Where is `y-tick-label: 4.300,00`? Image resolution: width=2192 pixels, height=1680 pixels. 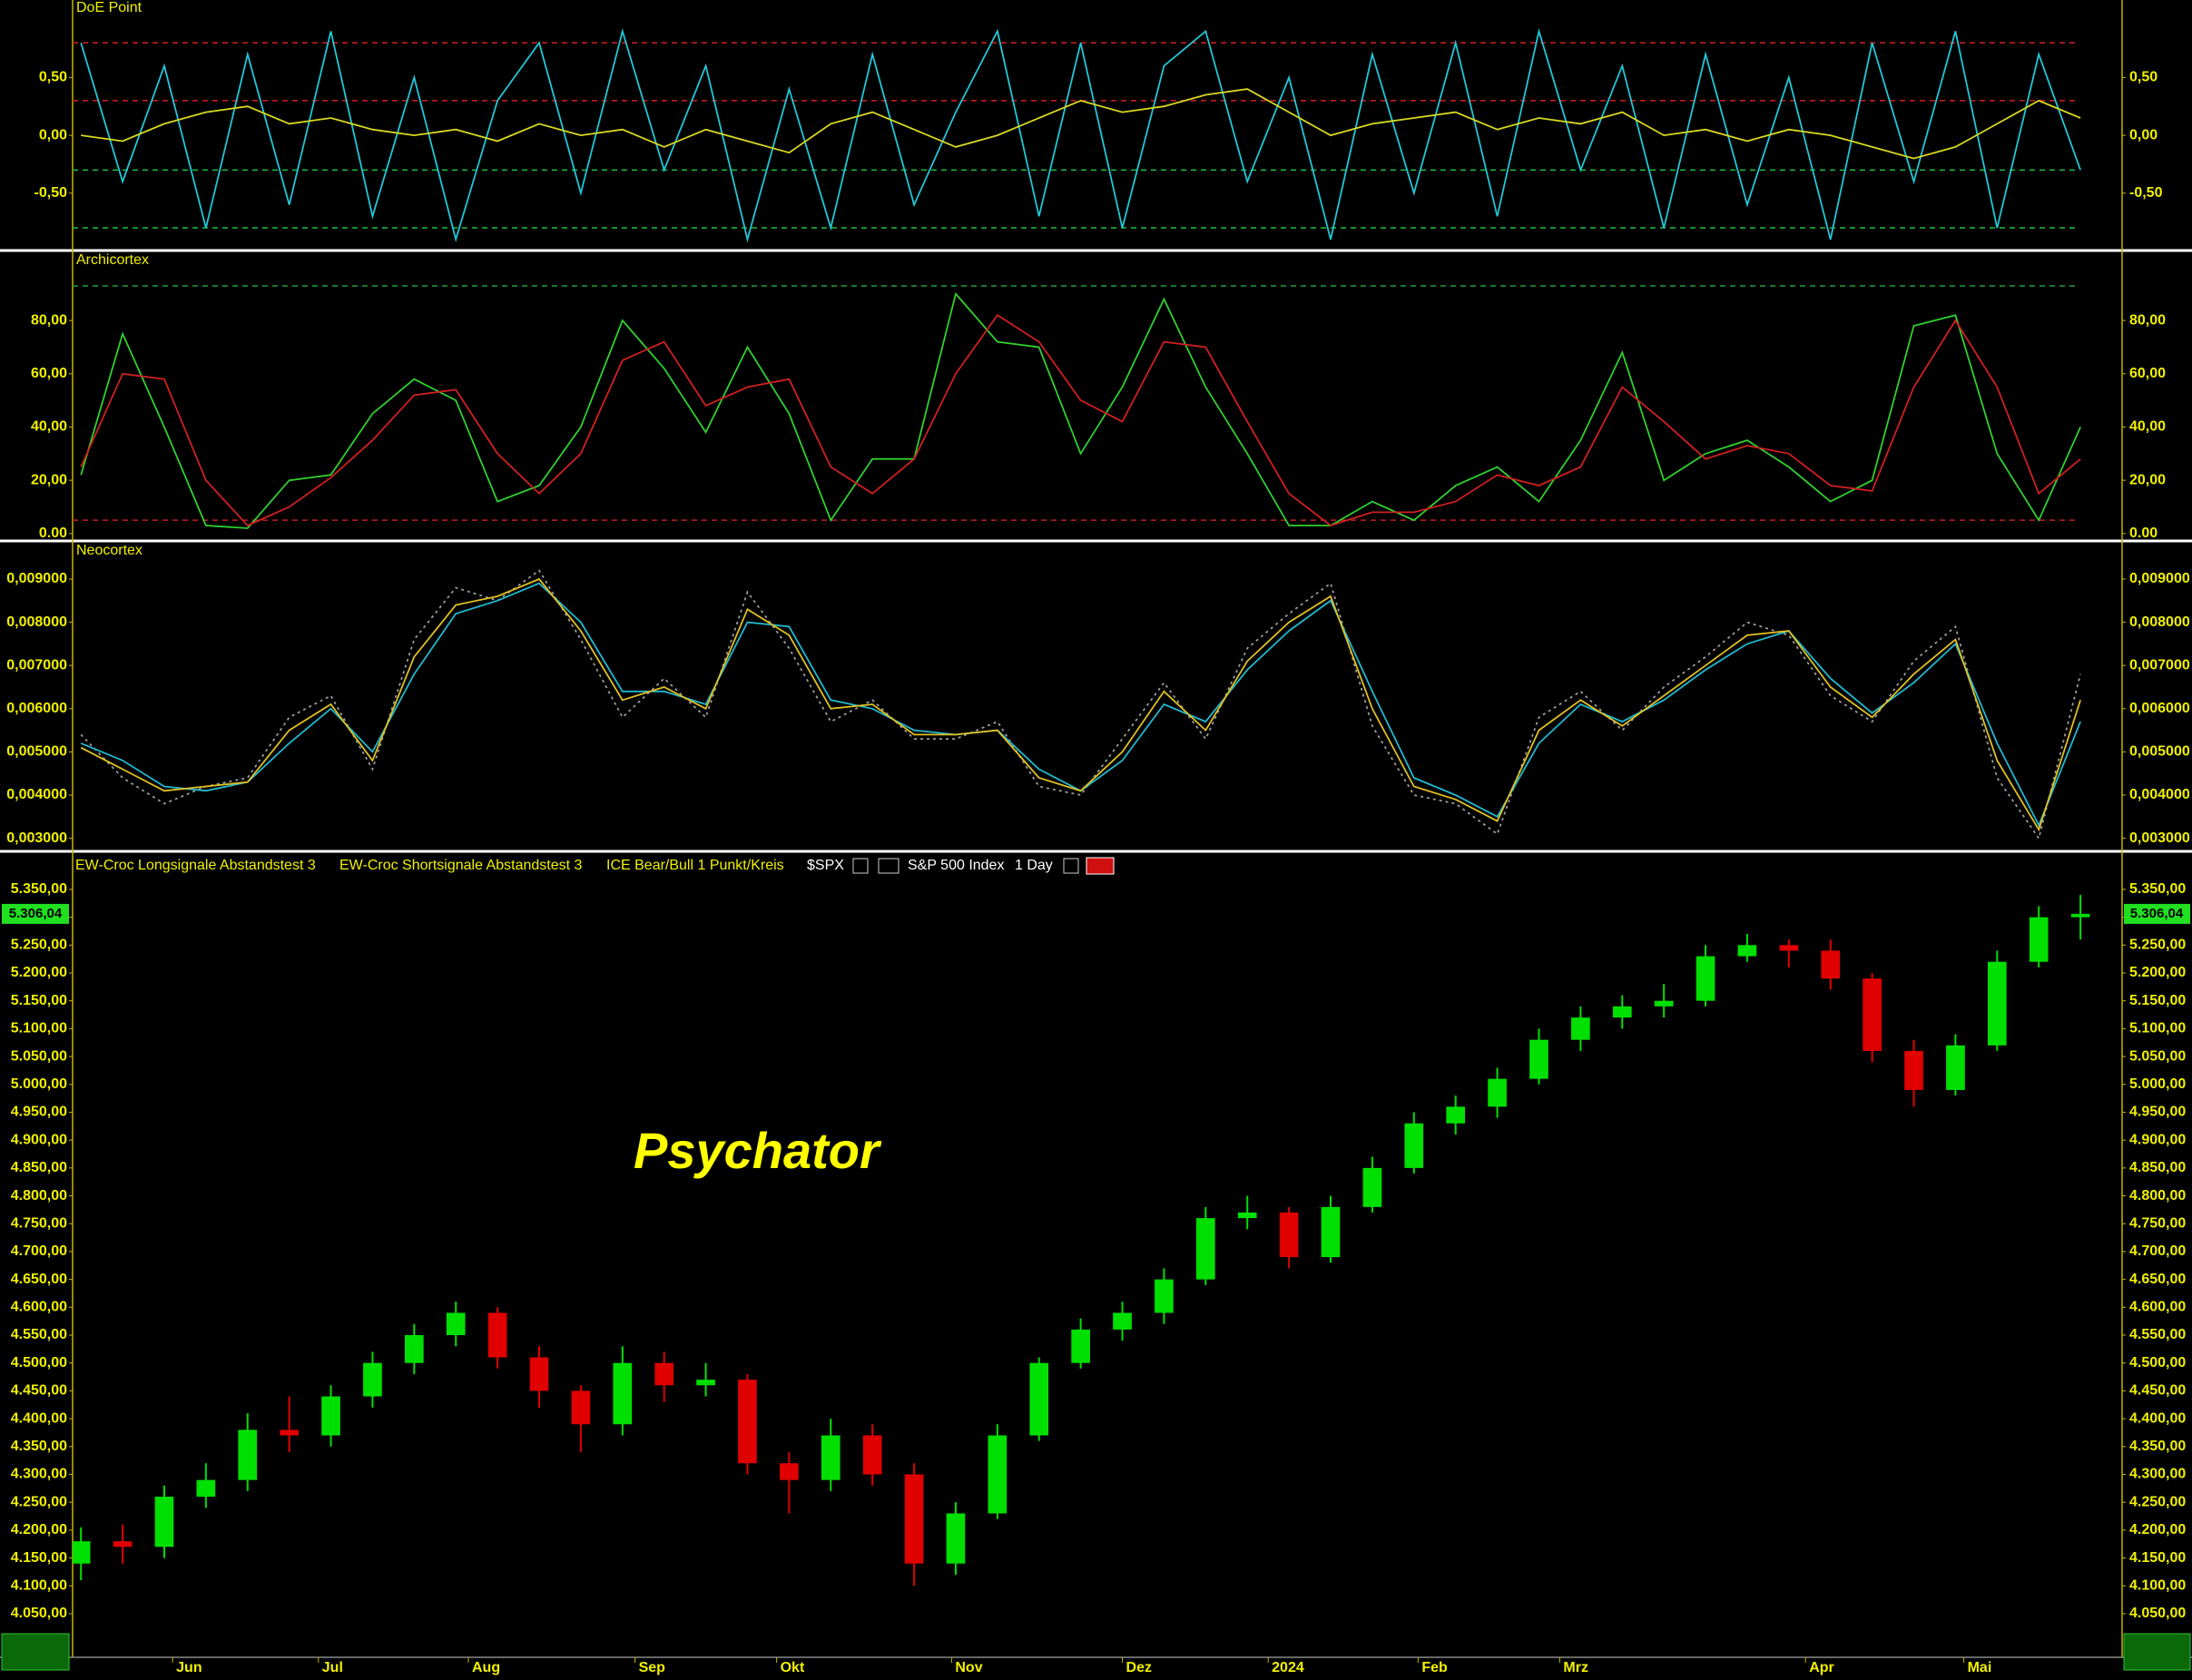
y-tick-label: 4.300,00 is located at coordinates (2157, 1474).